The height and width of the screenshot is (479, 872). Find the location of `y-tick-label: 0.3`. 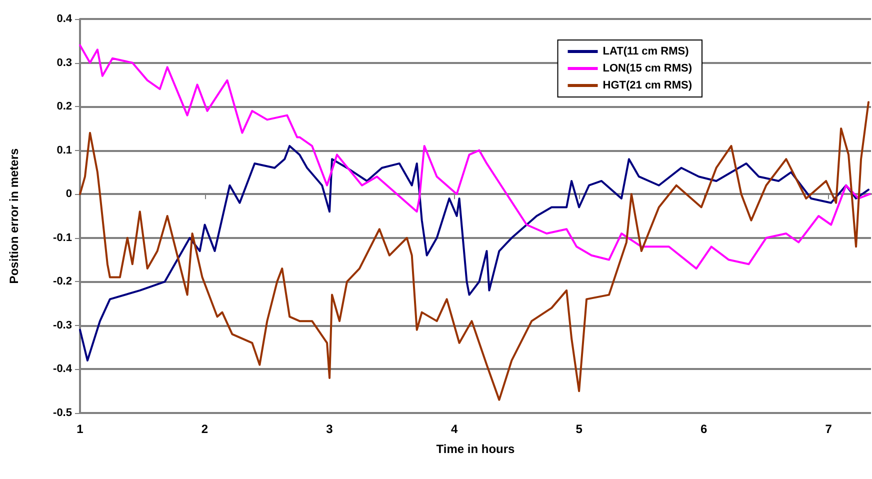

y-tick-label: 0.3 is located at coordinates (64, 62).